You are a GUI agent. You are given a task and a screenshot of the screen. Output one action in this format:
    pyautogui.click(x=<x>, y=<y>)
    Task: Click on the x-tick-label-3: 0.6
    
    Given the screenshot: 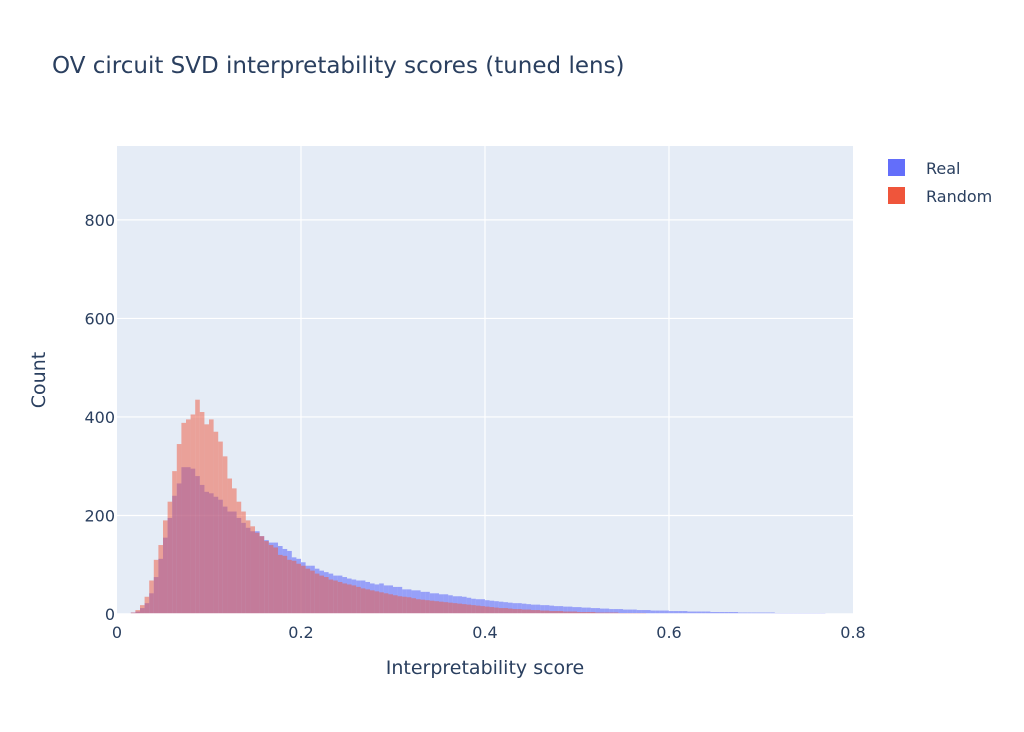 What is the action you would take?
    pyautogui.click(x=668, y=632)
    